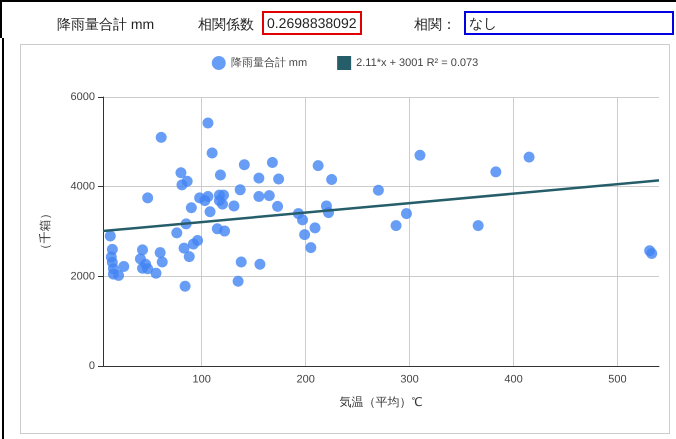 The image size is (676, 439). What do you see at coordinates (82, 186) in the screenshot?
I see `y-tick-label: 4000` at bounding box center [82, 186].